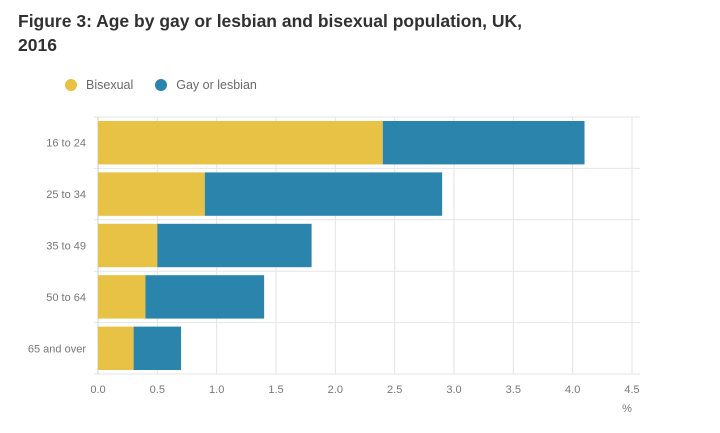  Describe the element at coordinates (66, 247) in the screenshot. I see `y-tick-label: 35 to 49` at that location.